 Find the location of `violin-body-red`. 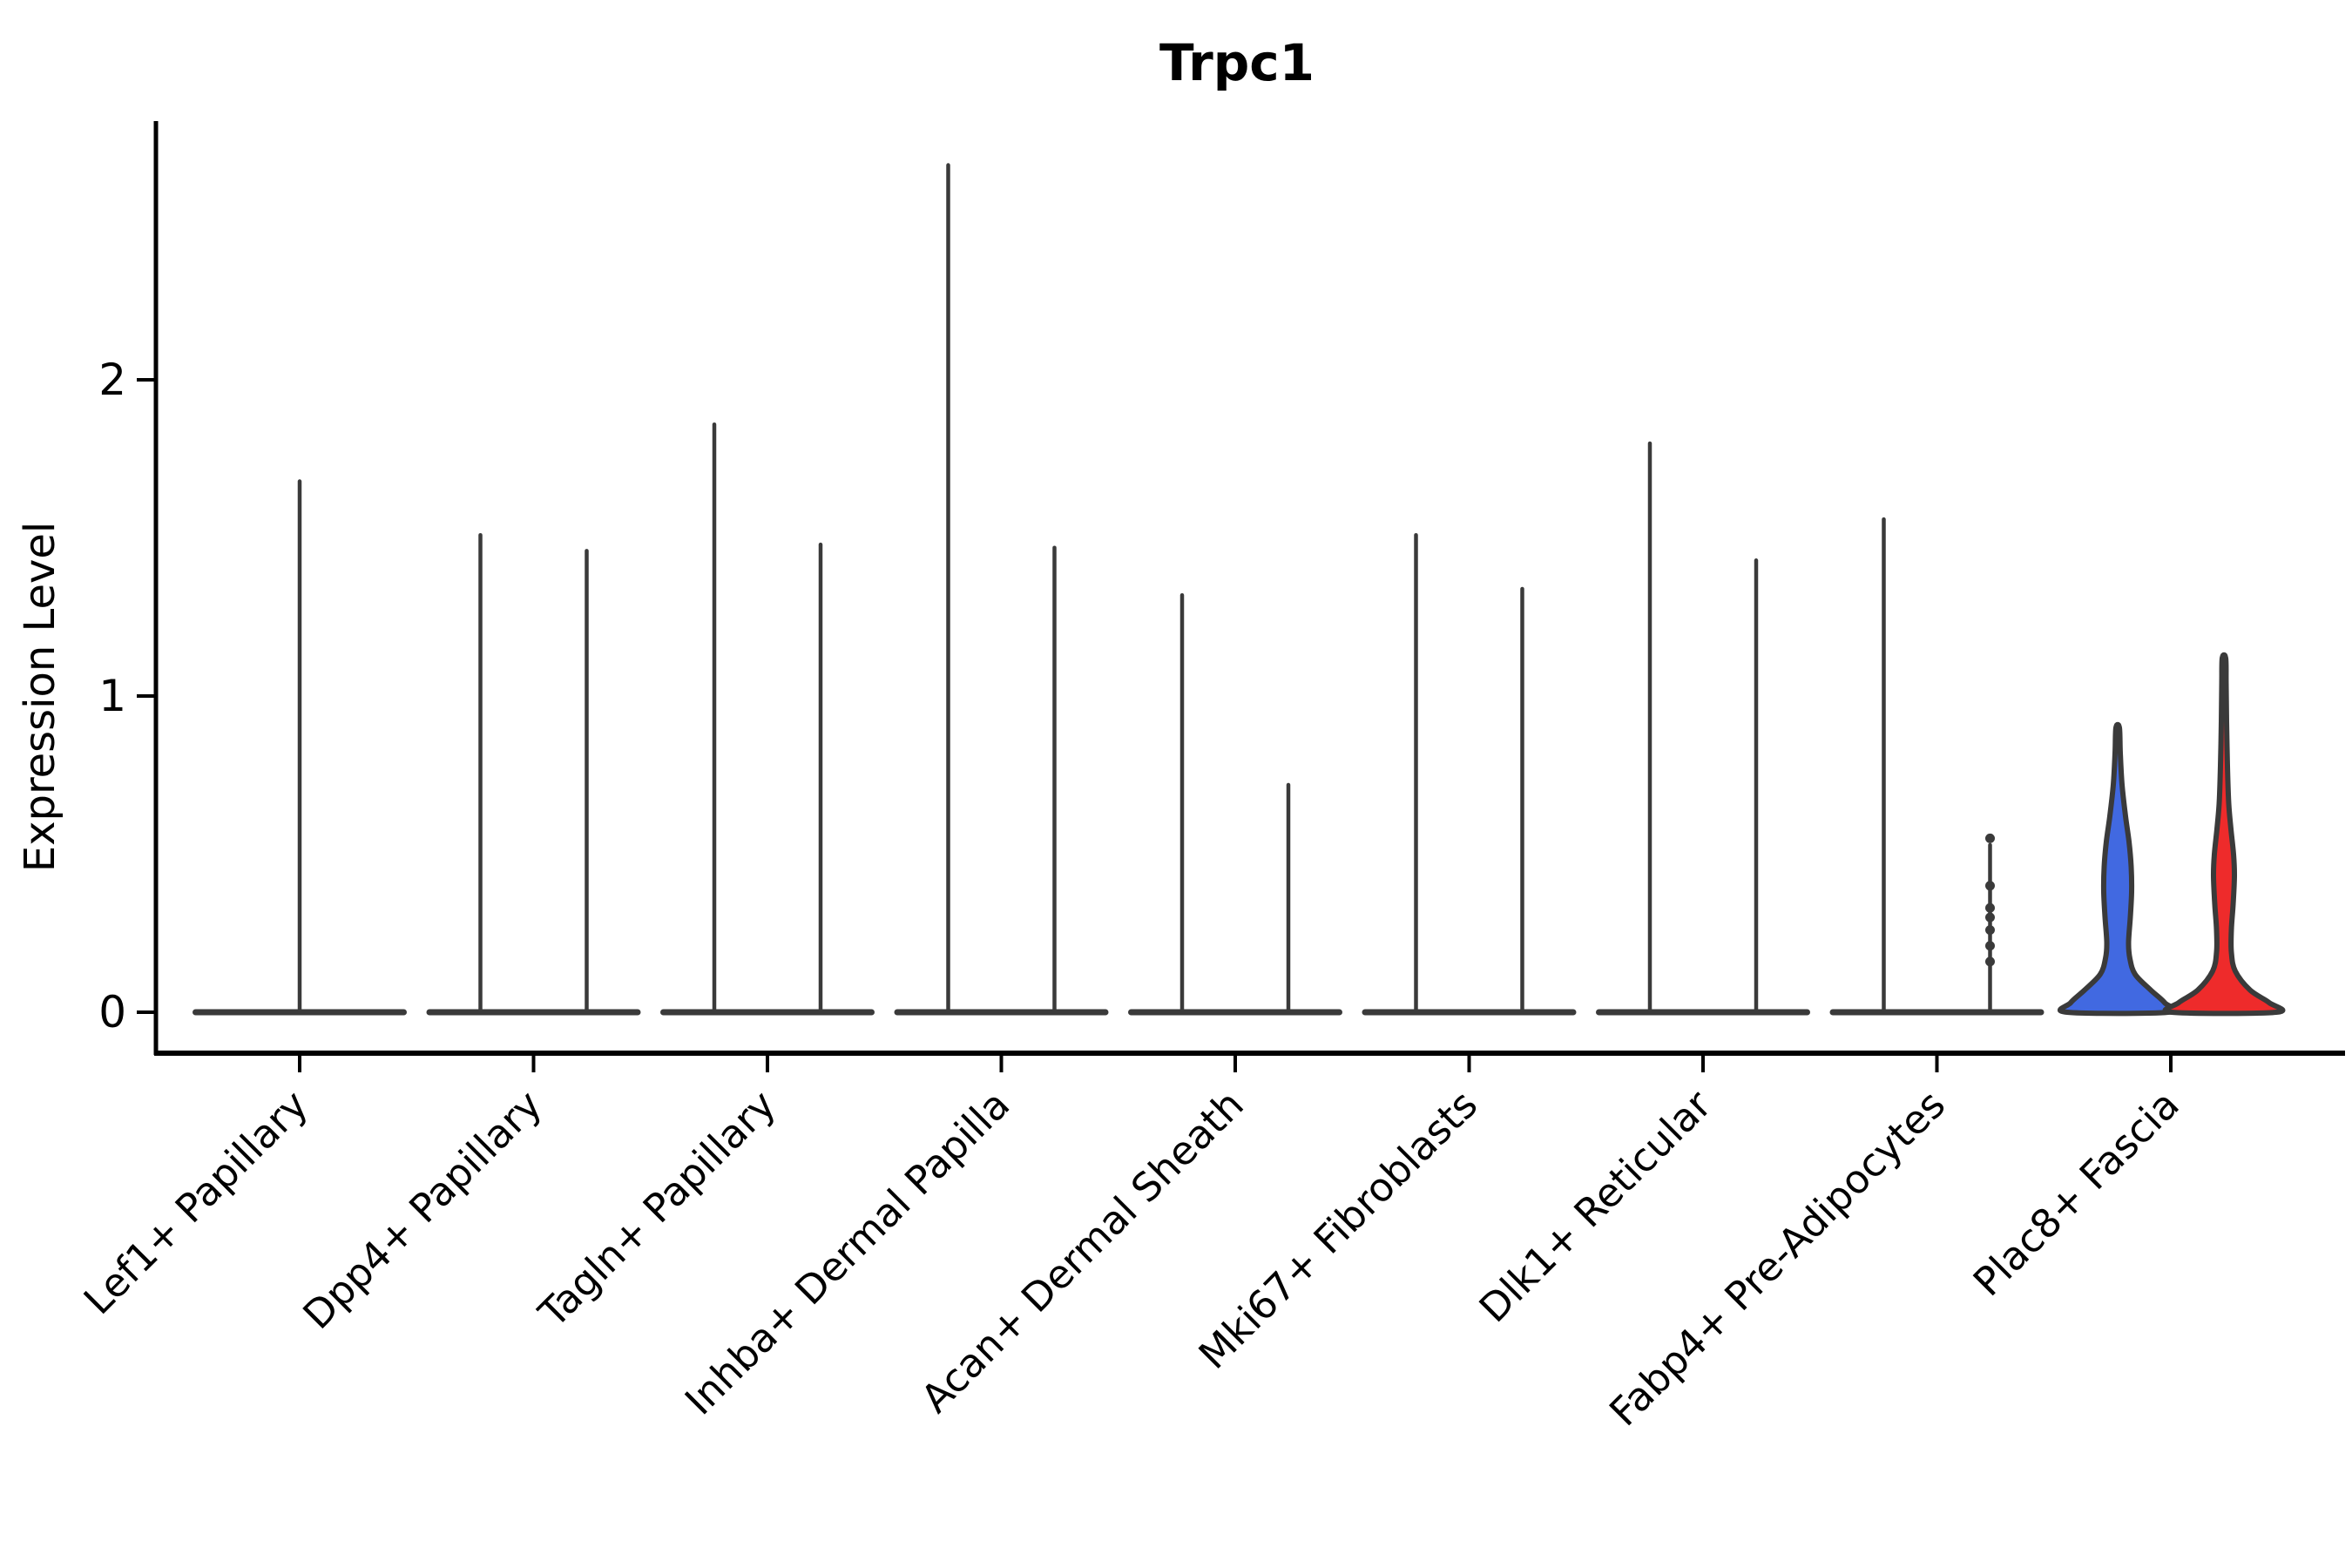

violin-body-red is located at coordinates (2224, 834).